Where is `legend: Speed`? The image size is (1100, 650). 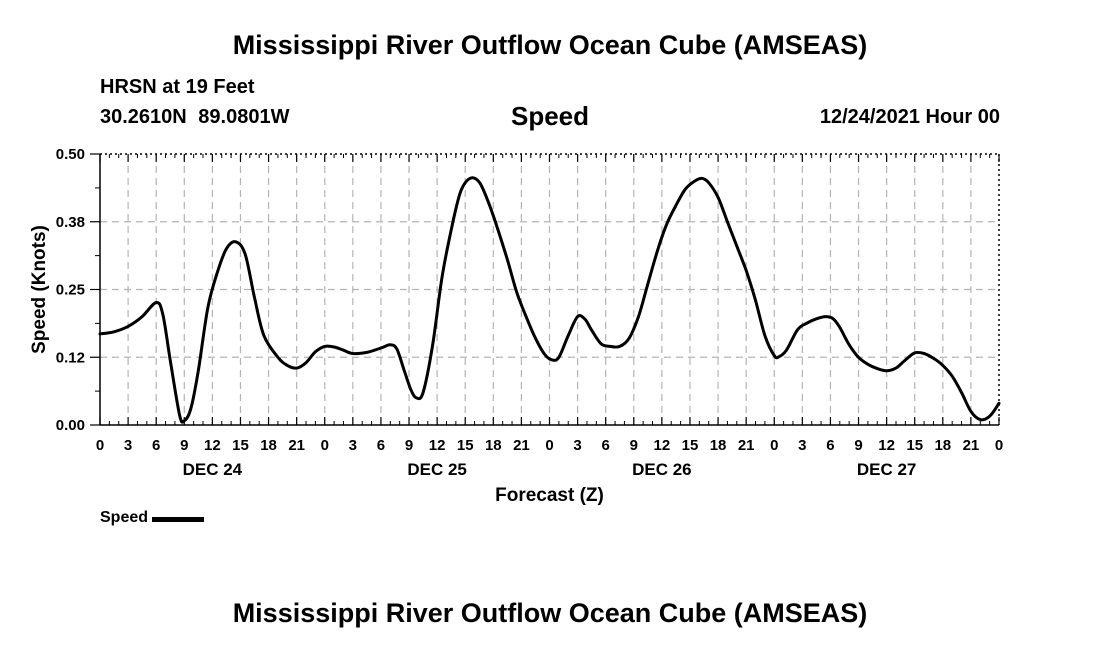
legend: Speed is located at coordinates (152, 518).